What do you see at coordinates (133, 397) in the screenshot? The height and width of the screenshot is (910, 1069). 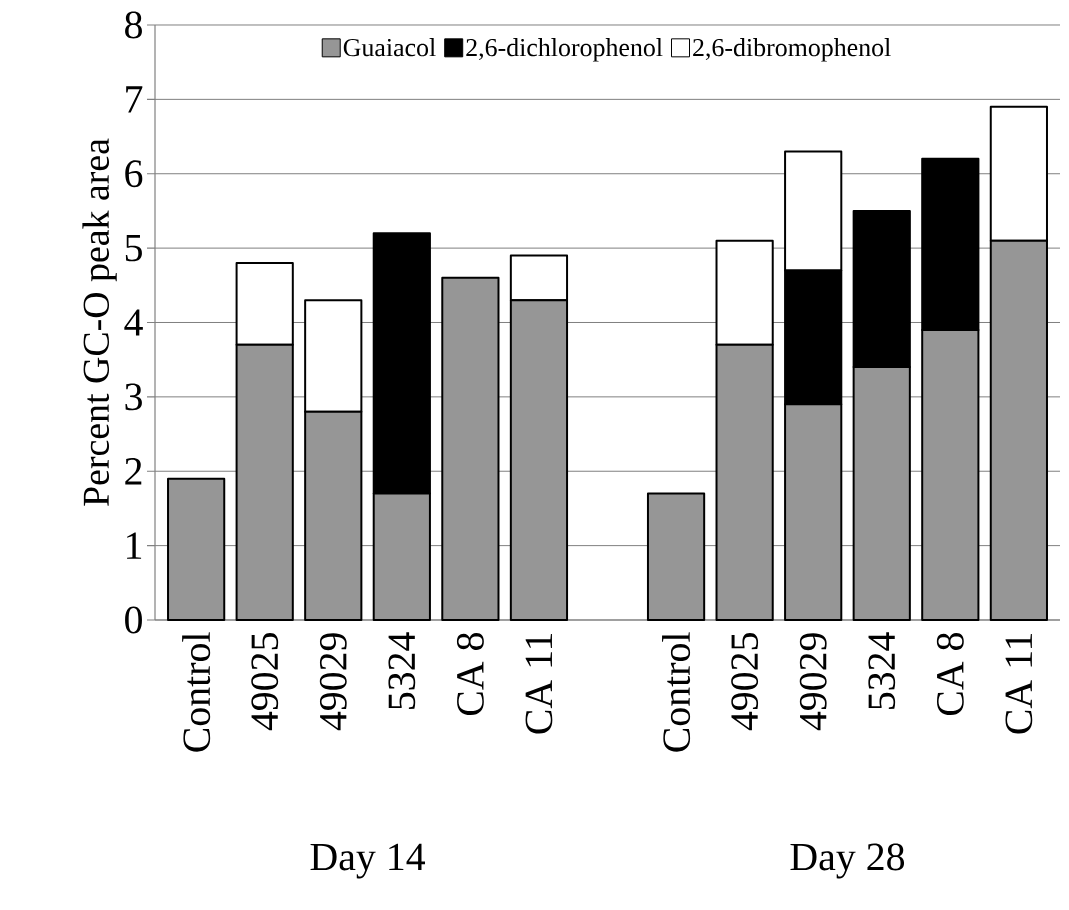 I see `y-tick-label: 3` at bounding box center [133, 397].